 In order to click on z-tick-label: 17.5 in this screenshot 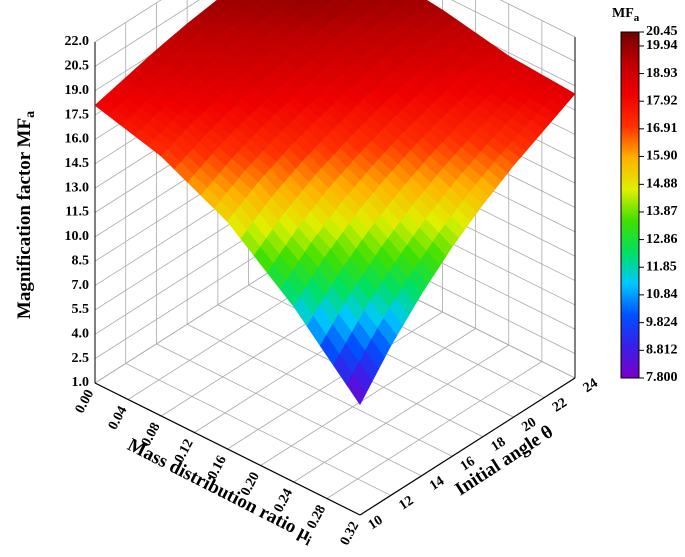, I will do `click(77, 114)`.